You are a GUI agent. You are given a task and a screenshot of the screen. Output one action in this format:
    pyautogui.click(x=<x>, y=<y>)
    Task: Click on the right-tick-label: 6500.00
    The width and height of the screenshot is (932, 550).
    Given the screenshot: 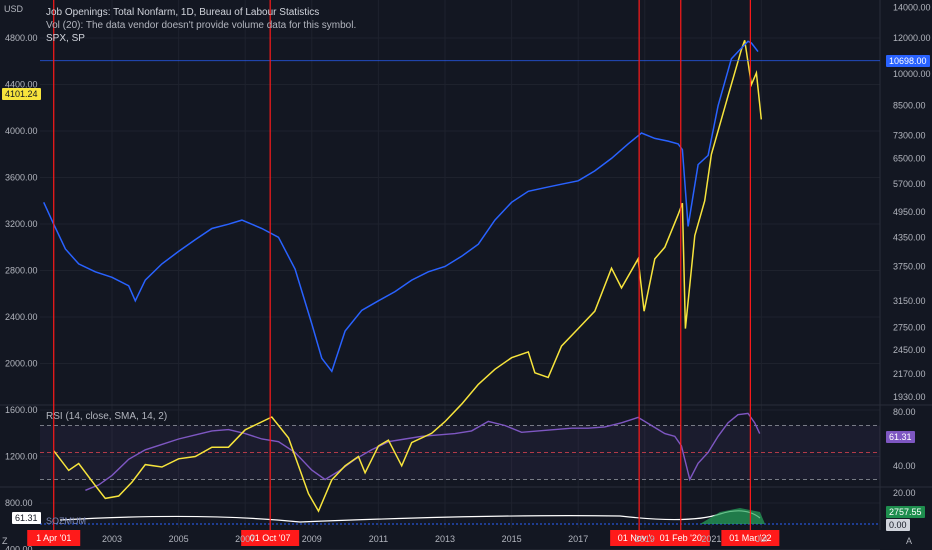 What is the action you would take?
    pyautogui.click(x=909, y=158)
    